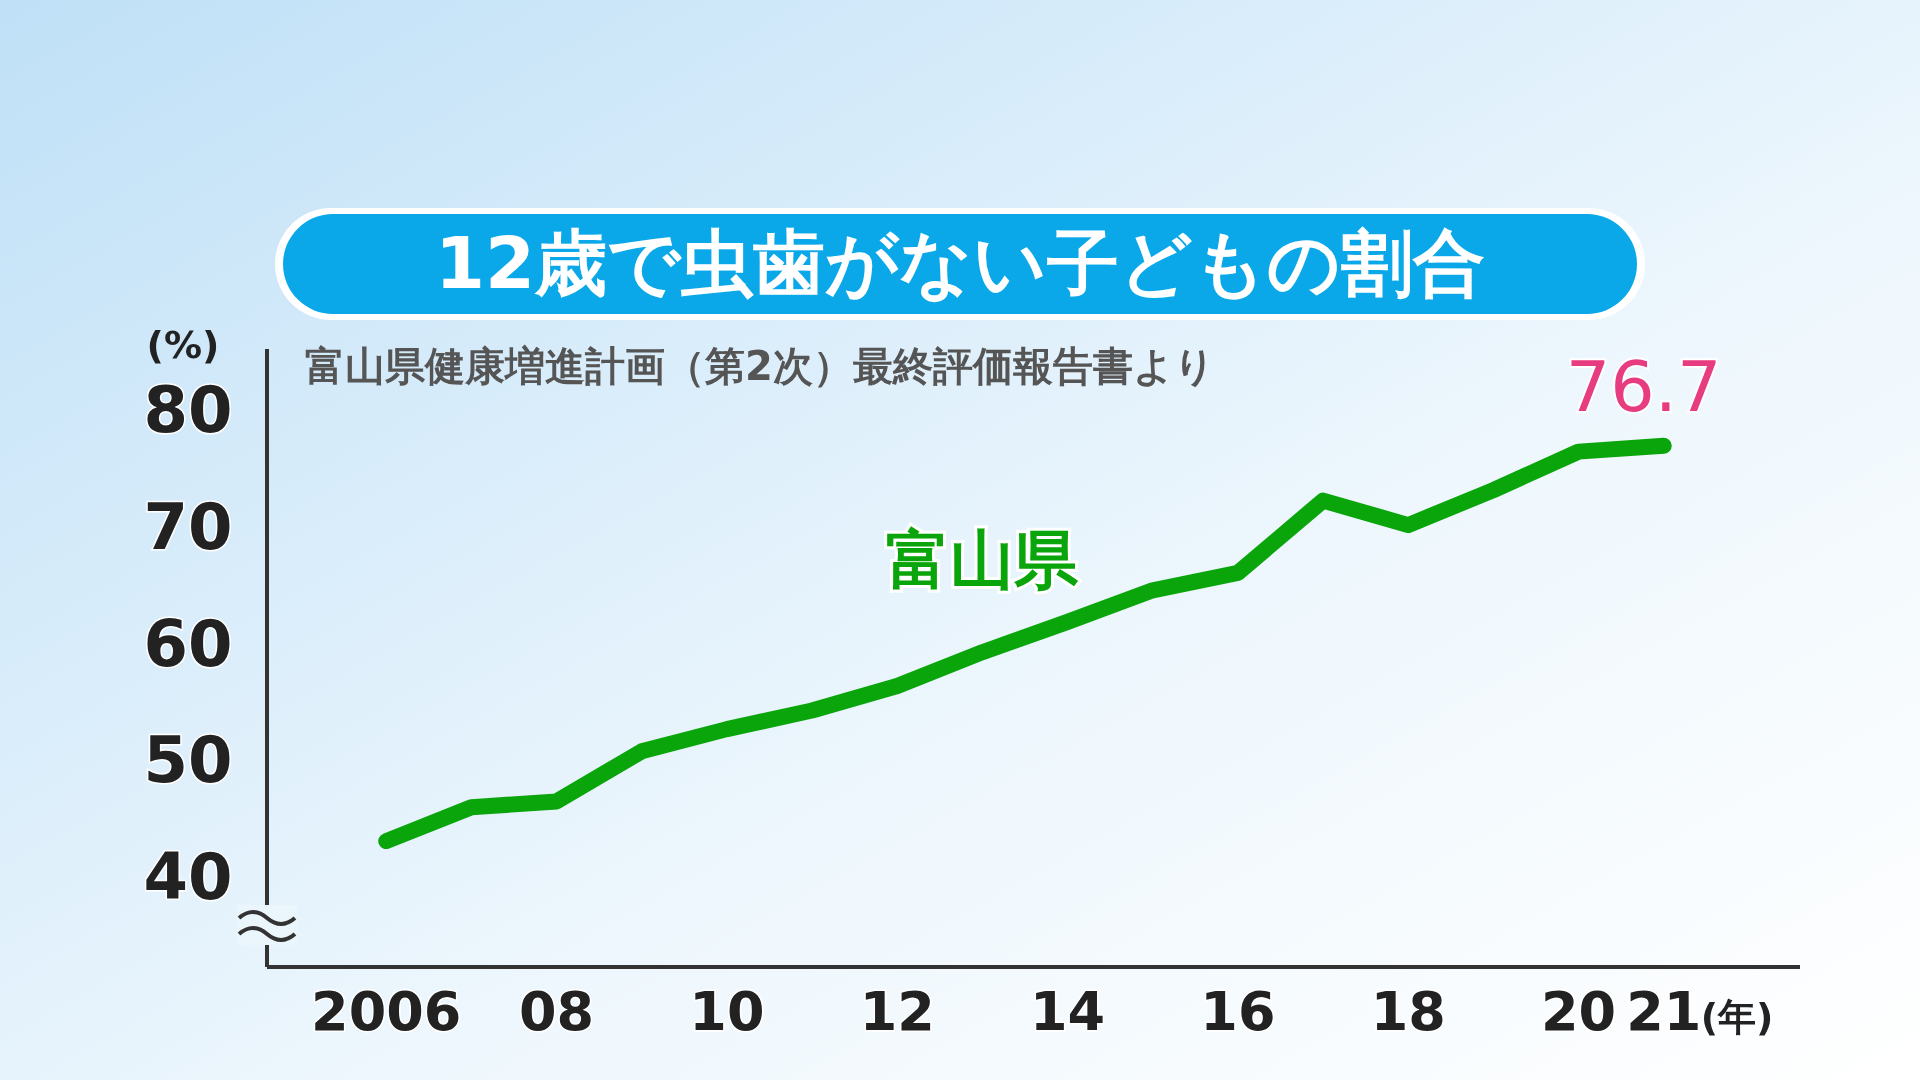 The height and width of the screenshot is (1080, 1920). What do you see at coordinates (188, 410) in the screenshot?
I see `y-tick-label: 80` at bounding box center [188, 410].